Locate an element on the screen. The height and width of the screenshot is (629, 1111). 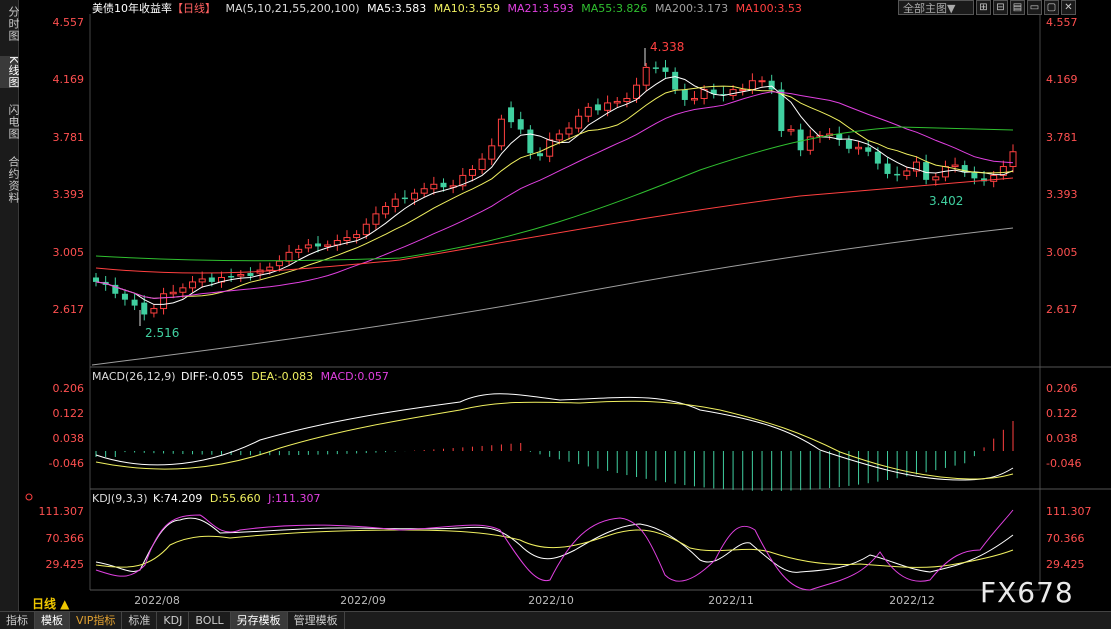
tab-5: BOLL is located at coordinates (210, 620).